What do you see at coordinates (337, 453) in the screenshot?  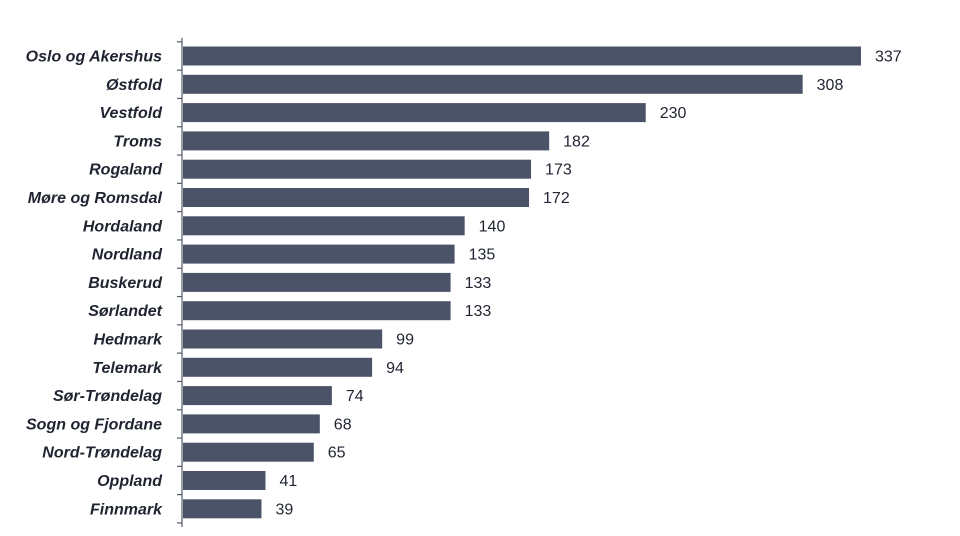 I see `value-label-14: 65` at bounding box center [337, 453].